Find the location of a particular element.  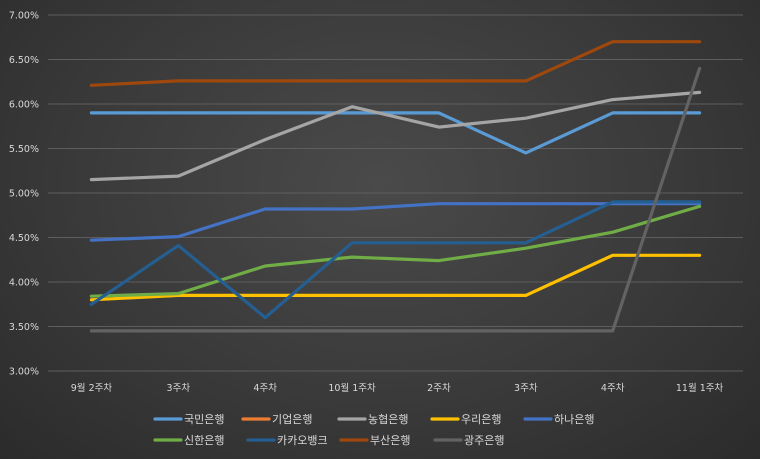

y-tick-label: 6.00% is located at coordinates (24, 105).